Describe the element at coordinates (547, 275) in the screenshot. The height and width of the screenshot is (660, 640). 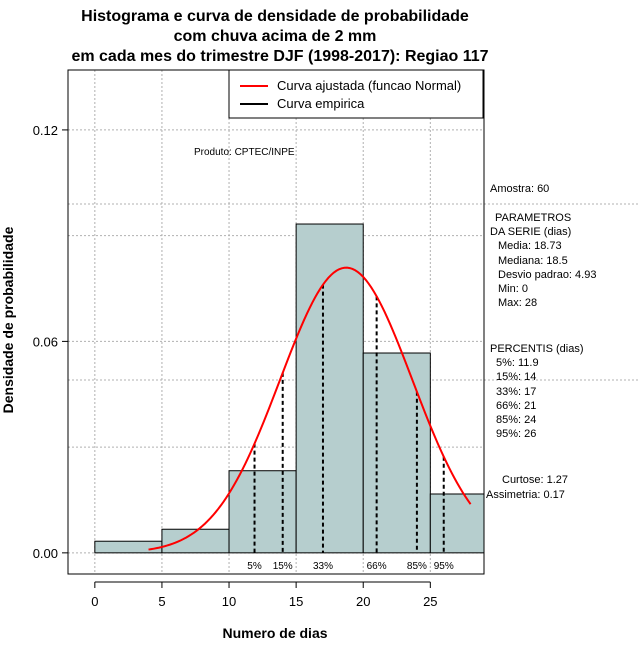
I see `stat-sd: Desvio padrao: 4.93` at that location.